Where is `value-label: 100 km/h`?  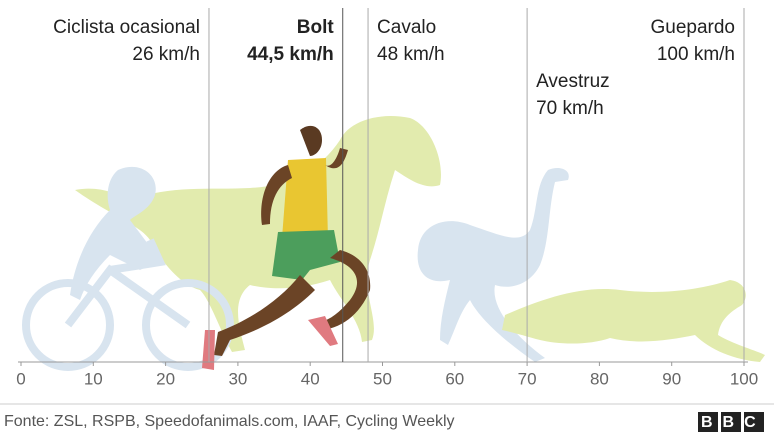 value-label: 100 km/h is located at coordinates (696, 54).